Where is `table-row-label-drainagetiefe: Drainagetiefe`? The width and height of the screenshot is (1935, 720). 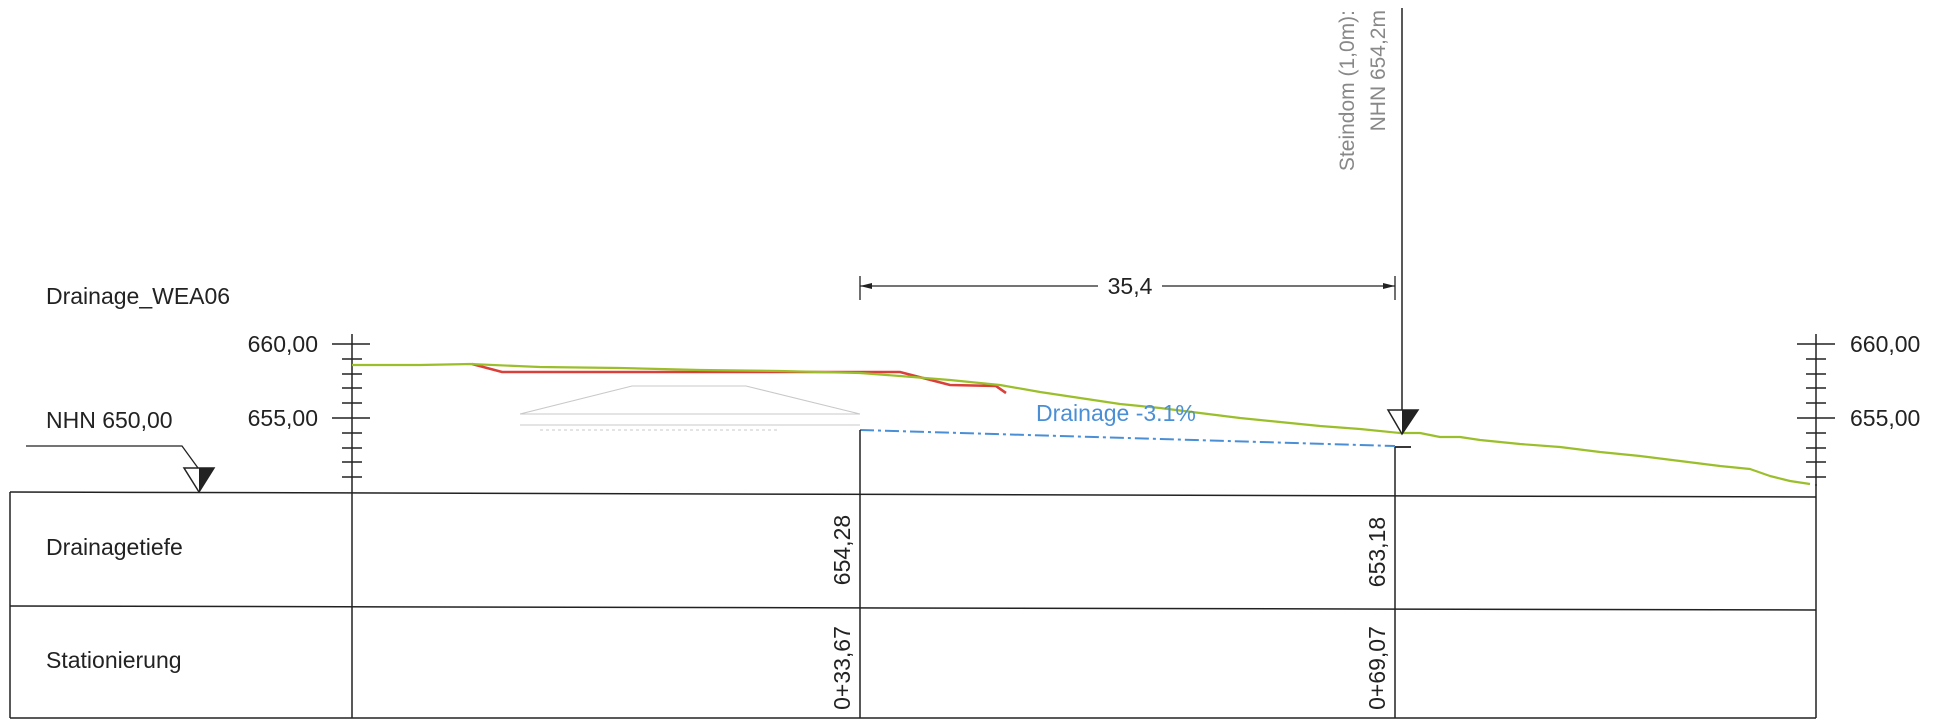
table-row-label-drainagetiefe: Drainagetiefe is located at coordinates (114, 547).